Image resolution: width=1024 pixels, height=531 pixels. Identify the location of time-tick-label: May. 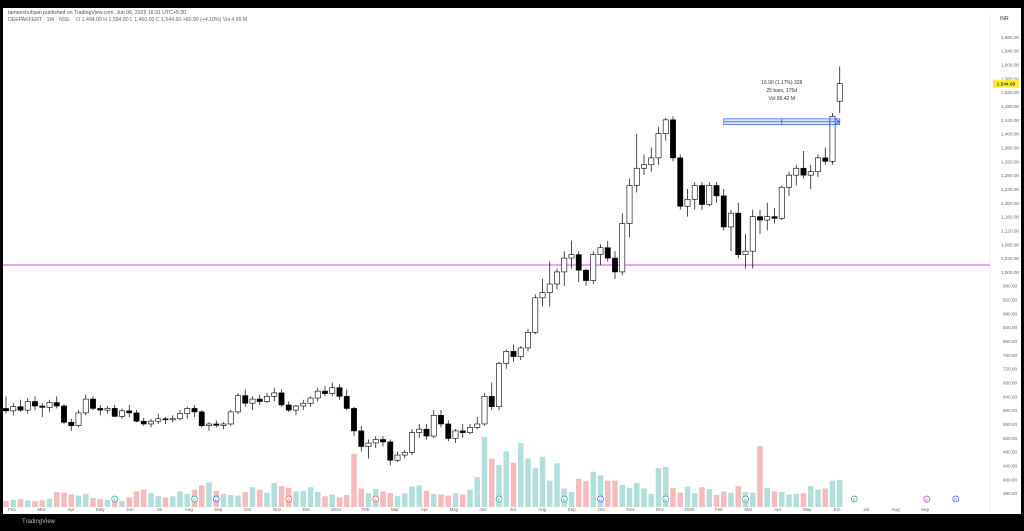
(807, 509).